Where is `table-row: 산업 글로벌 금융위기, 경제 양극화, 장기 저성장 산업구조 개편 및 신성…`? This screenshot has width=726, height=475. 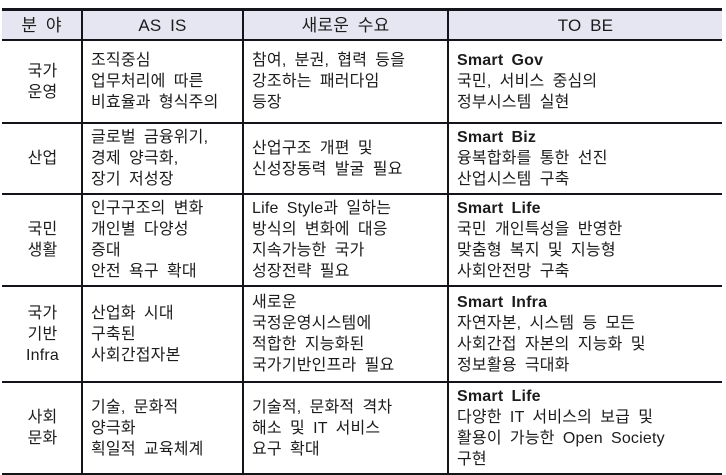 table-row: 산업 글로벌 금융위기, 경제 양극화, 장기 저성장 산업구조 개편 및 신성… is located at coordinates (362, 158).